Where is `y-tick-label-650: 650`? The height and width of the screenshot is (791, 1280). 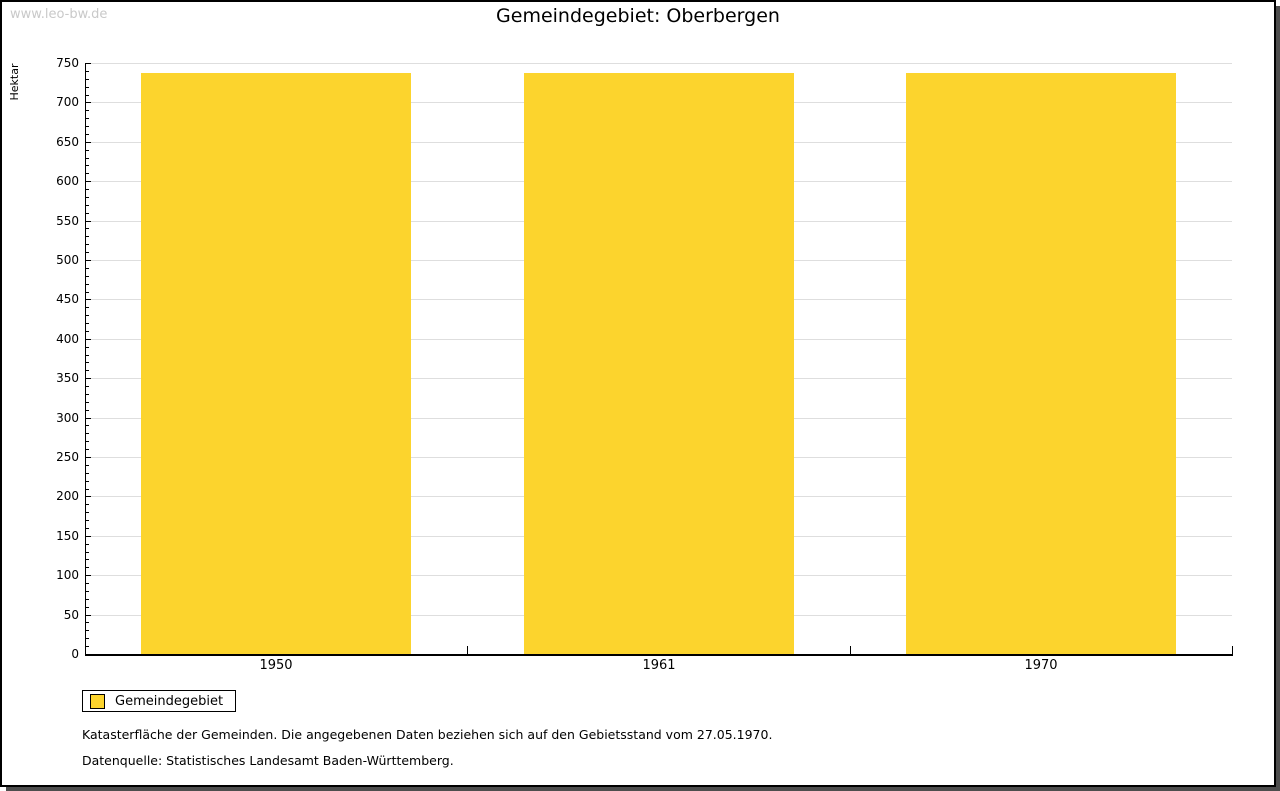
y-tick-label-650: 650 is located at coordinates (67, 142).